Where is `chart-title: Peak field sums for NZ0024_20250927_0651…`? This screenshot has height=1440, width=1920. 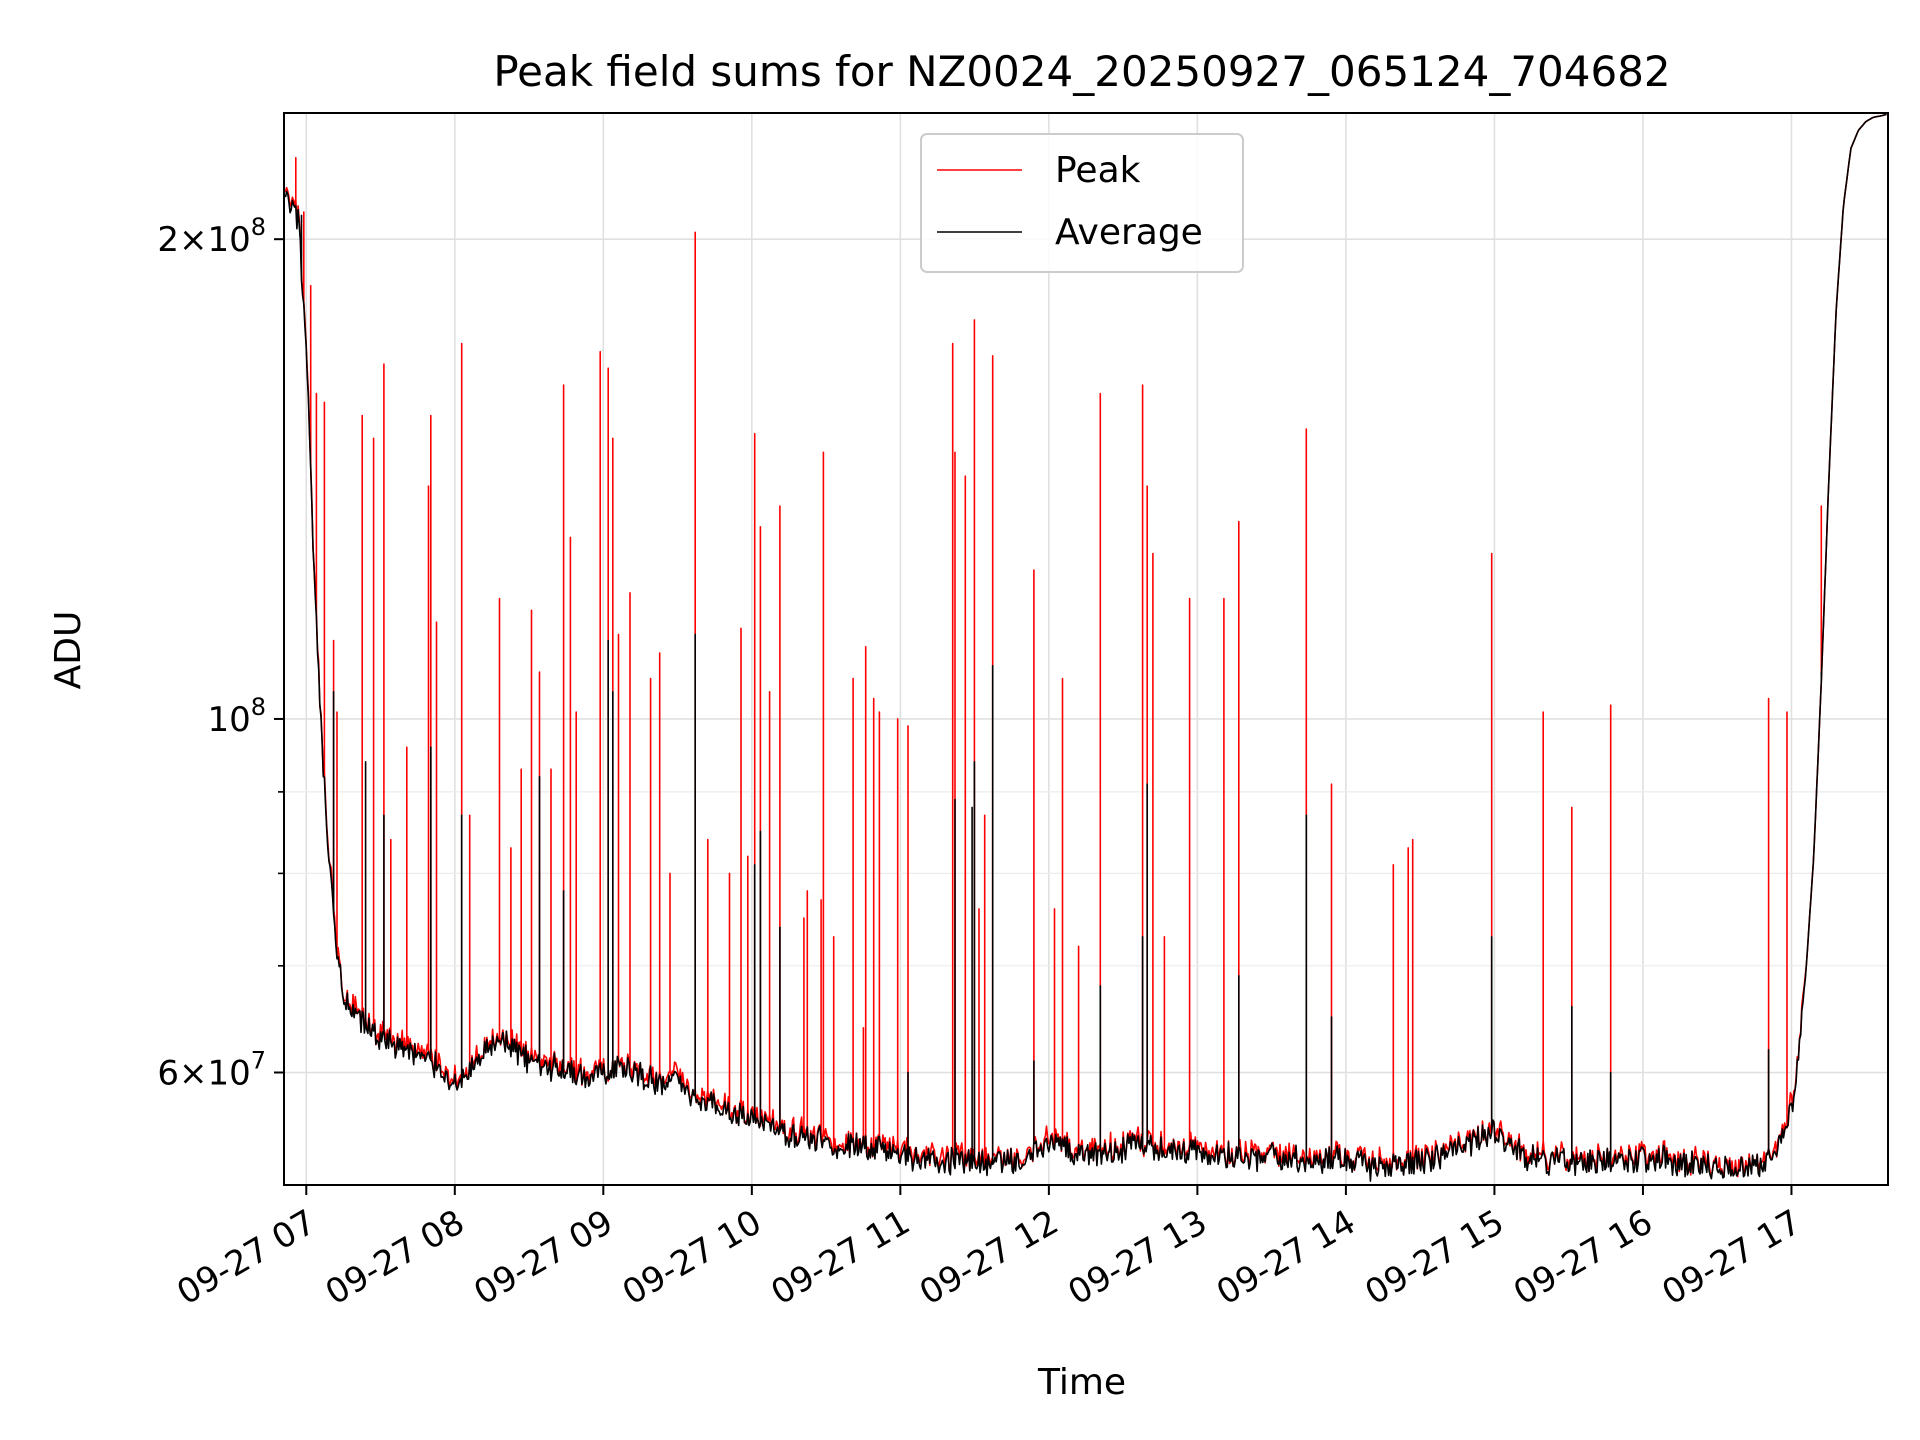 chart-title: Peak field sums for NZ0024_20250927_0651… is located at coordinates (1081, 71).